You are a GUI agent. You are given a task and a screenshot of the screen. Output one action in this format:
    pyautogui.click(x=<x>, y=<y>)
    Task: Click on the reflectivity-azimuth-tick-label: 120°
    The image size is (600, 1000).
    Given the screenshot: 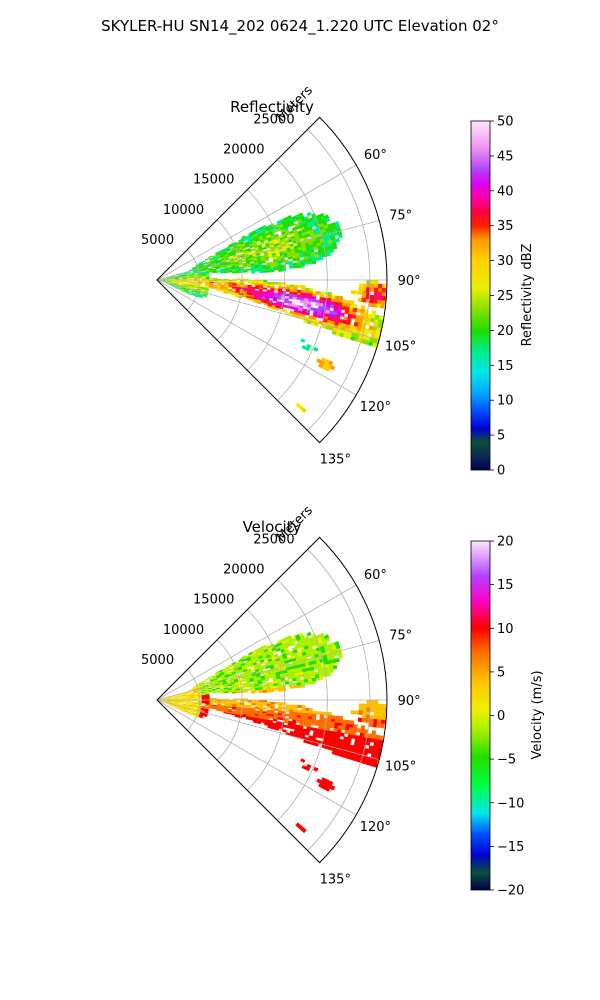 What is the action you would take?
    pyautogui.click(x=375, y=407)
    